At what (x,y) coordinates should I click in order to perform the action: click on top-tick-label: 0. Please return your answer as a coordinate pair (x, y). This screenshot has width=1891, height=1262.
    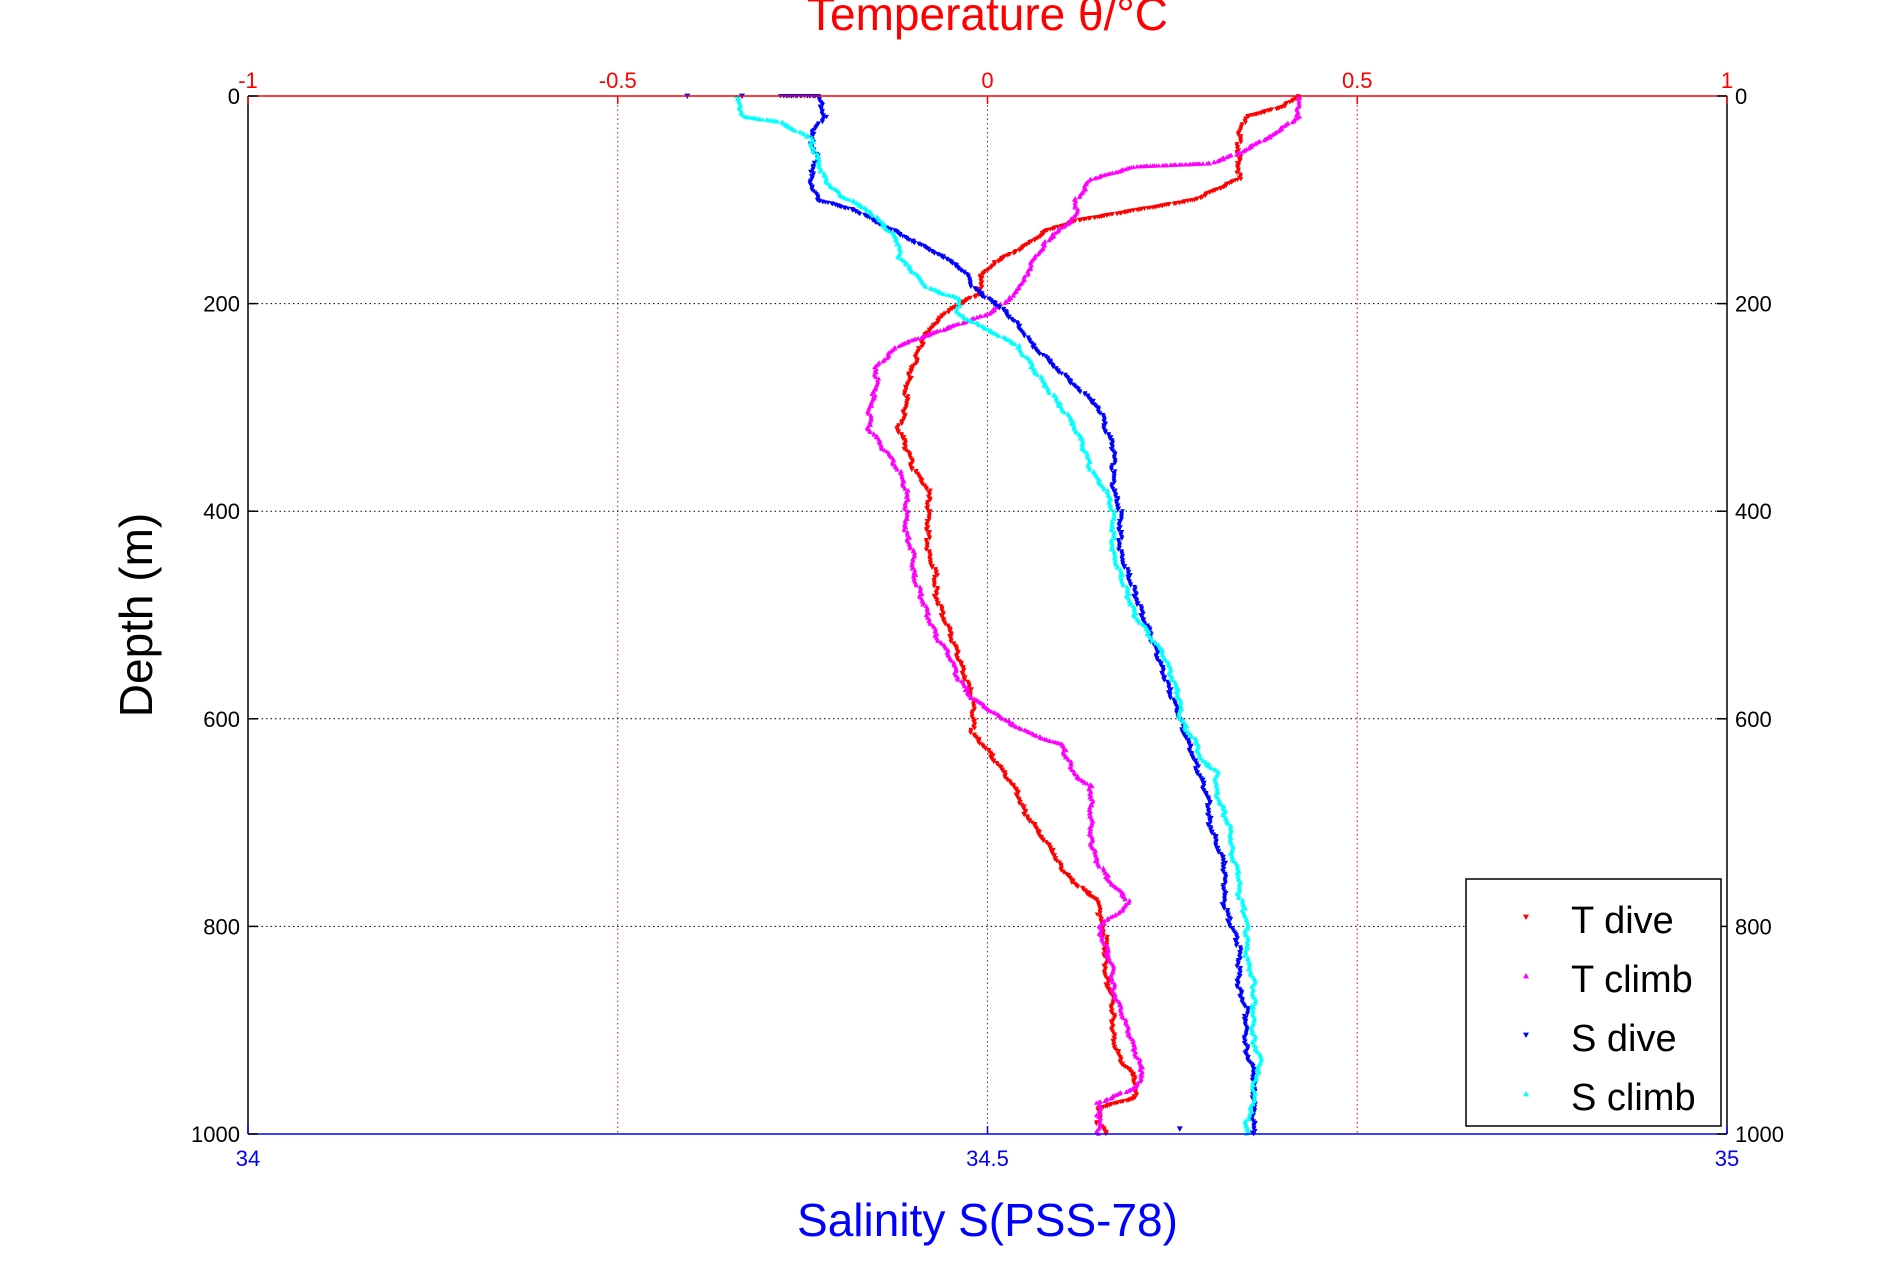
    Looking at the image, I should click on (987, 80).